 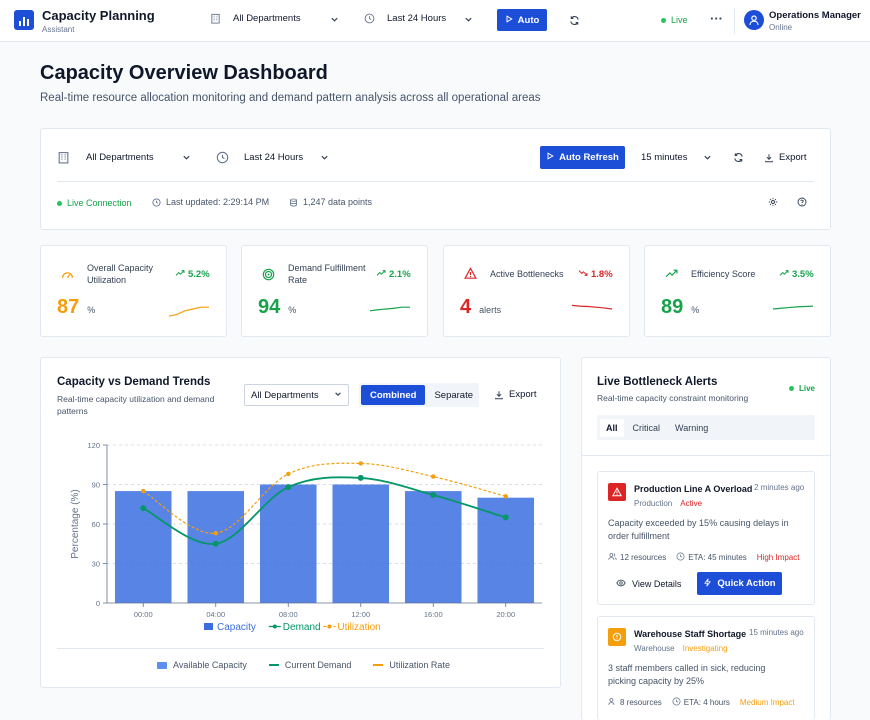 What do you see at coordinates (269, 307) in the screenshot?
I see `metric-value: 94` at bounding box center [269, 307].